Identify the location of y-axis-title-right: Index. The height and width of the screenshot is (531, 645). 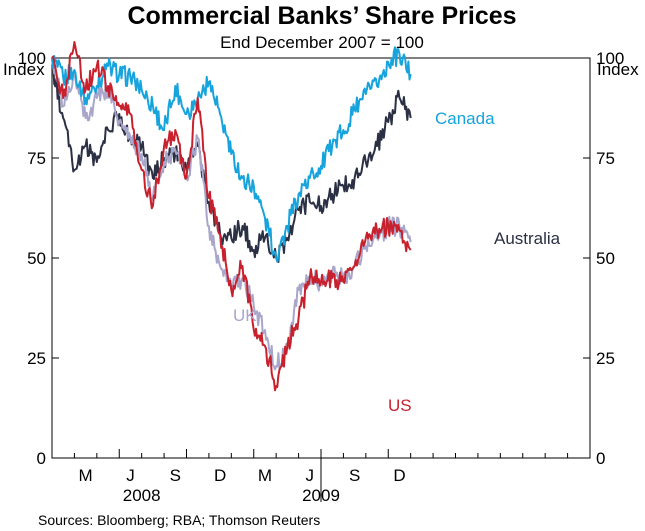
(618, 69).